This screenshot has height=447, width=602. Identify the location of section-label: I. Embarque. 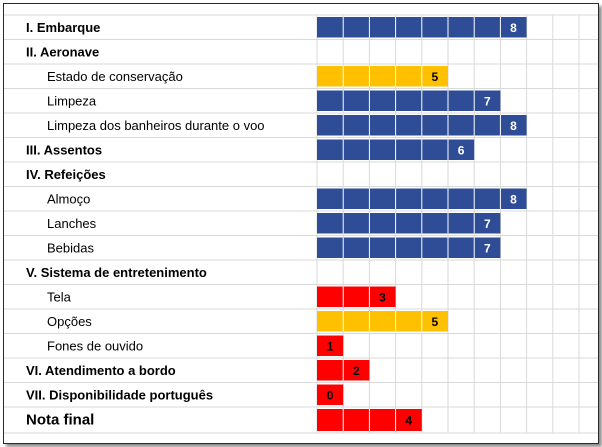
(63, 27).